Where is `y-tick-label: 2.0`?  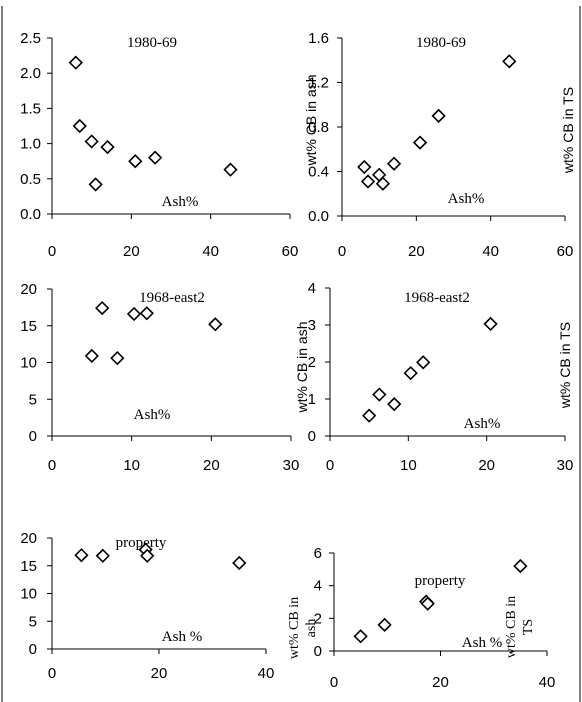
y-tick-label: 2.0 is located at coordinates (30, 73).